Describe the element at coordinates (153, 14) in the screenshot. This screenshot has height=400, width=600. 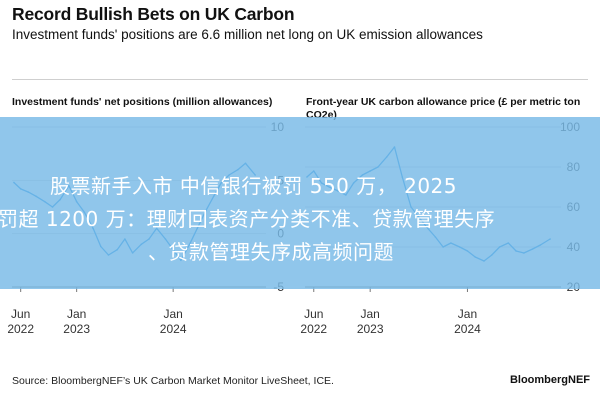
I see `chart-title: Record Bullish Bets on UK Carbon` at that location.